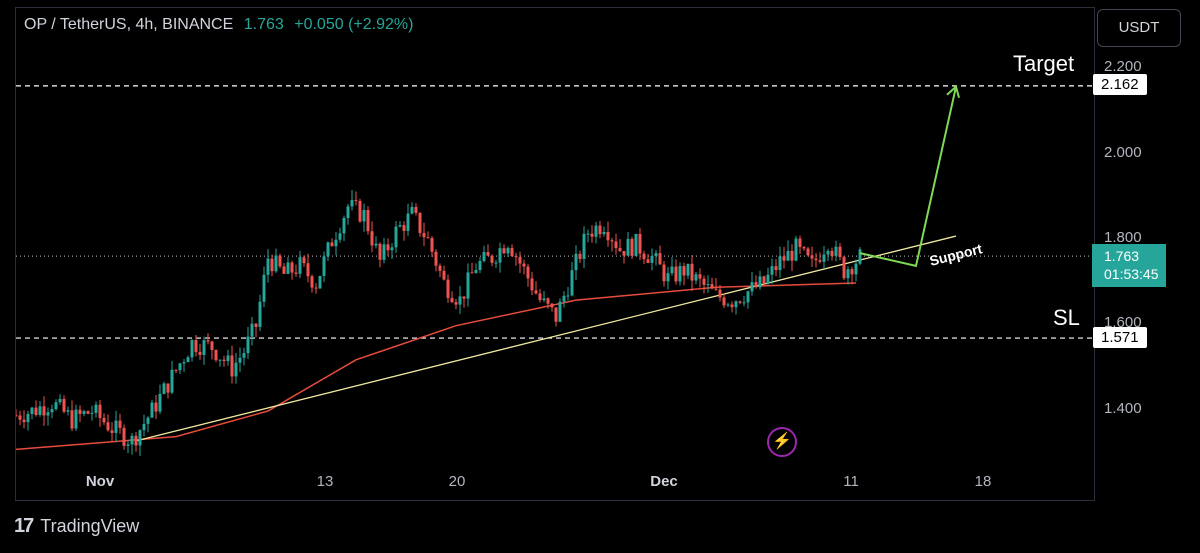  Describe the element at coordinates (1139, 28) in the screenshot. I see `currency-button: USDT` at that location.